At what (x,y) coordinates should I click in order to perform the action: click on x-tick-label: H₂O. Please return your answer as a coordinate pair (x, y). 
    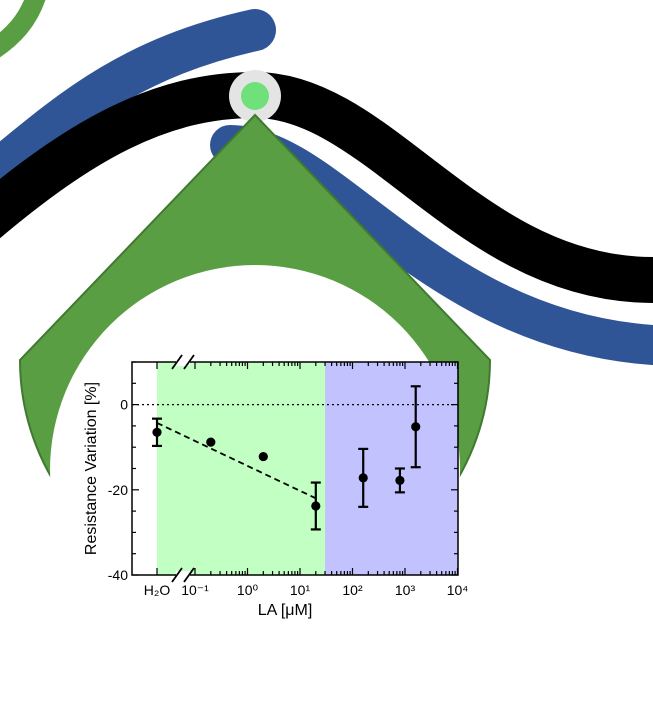
    Looking at the image, I should click on (157, 590).